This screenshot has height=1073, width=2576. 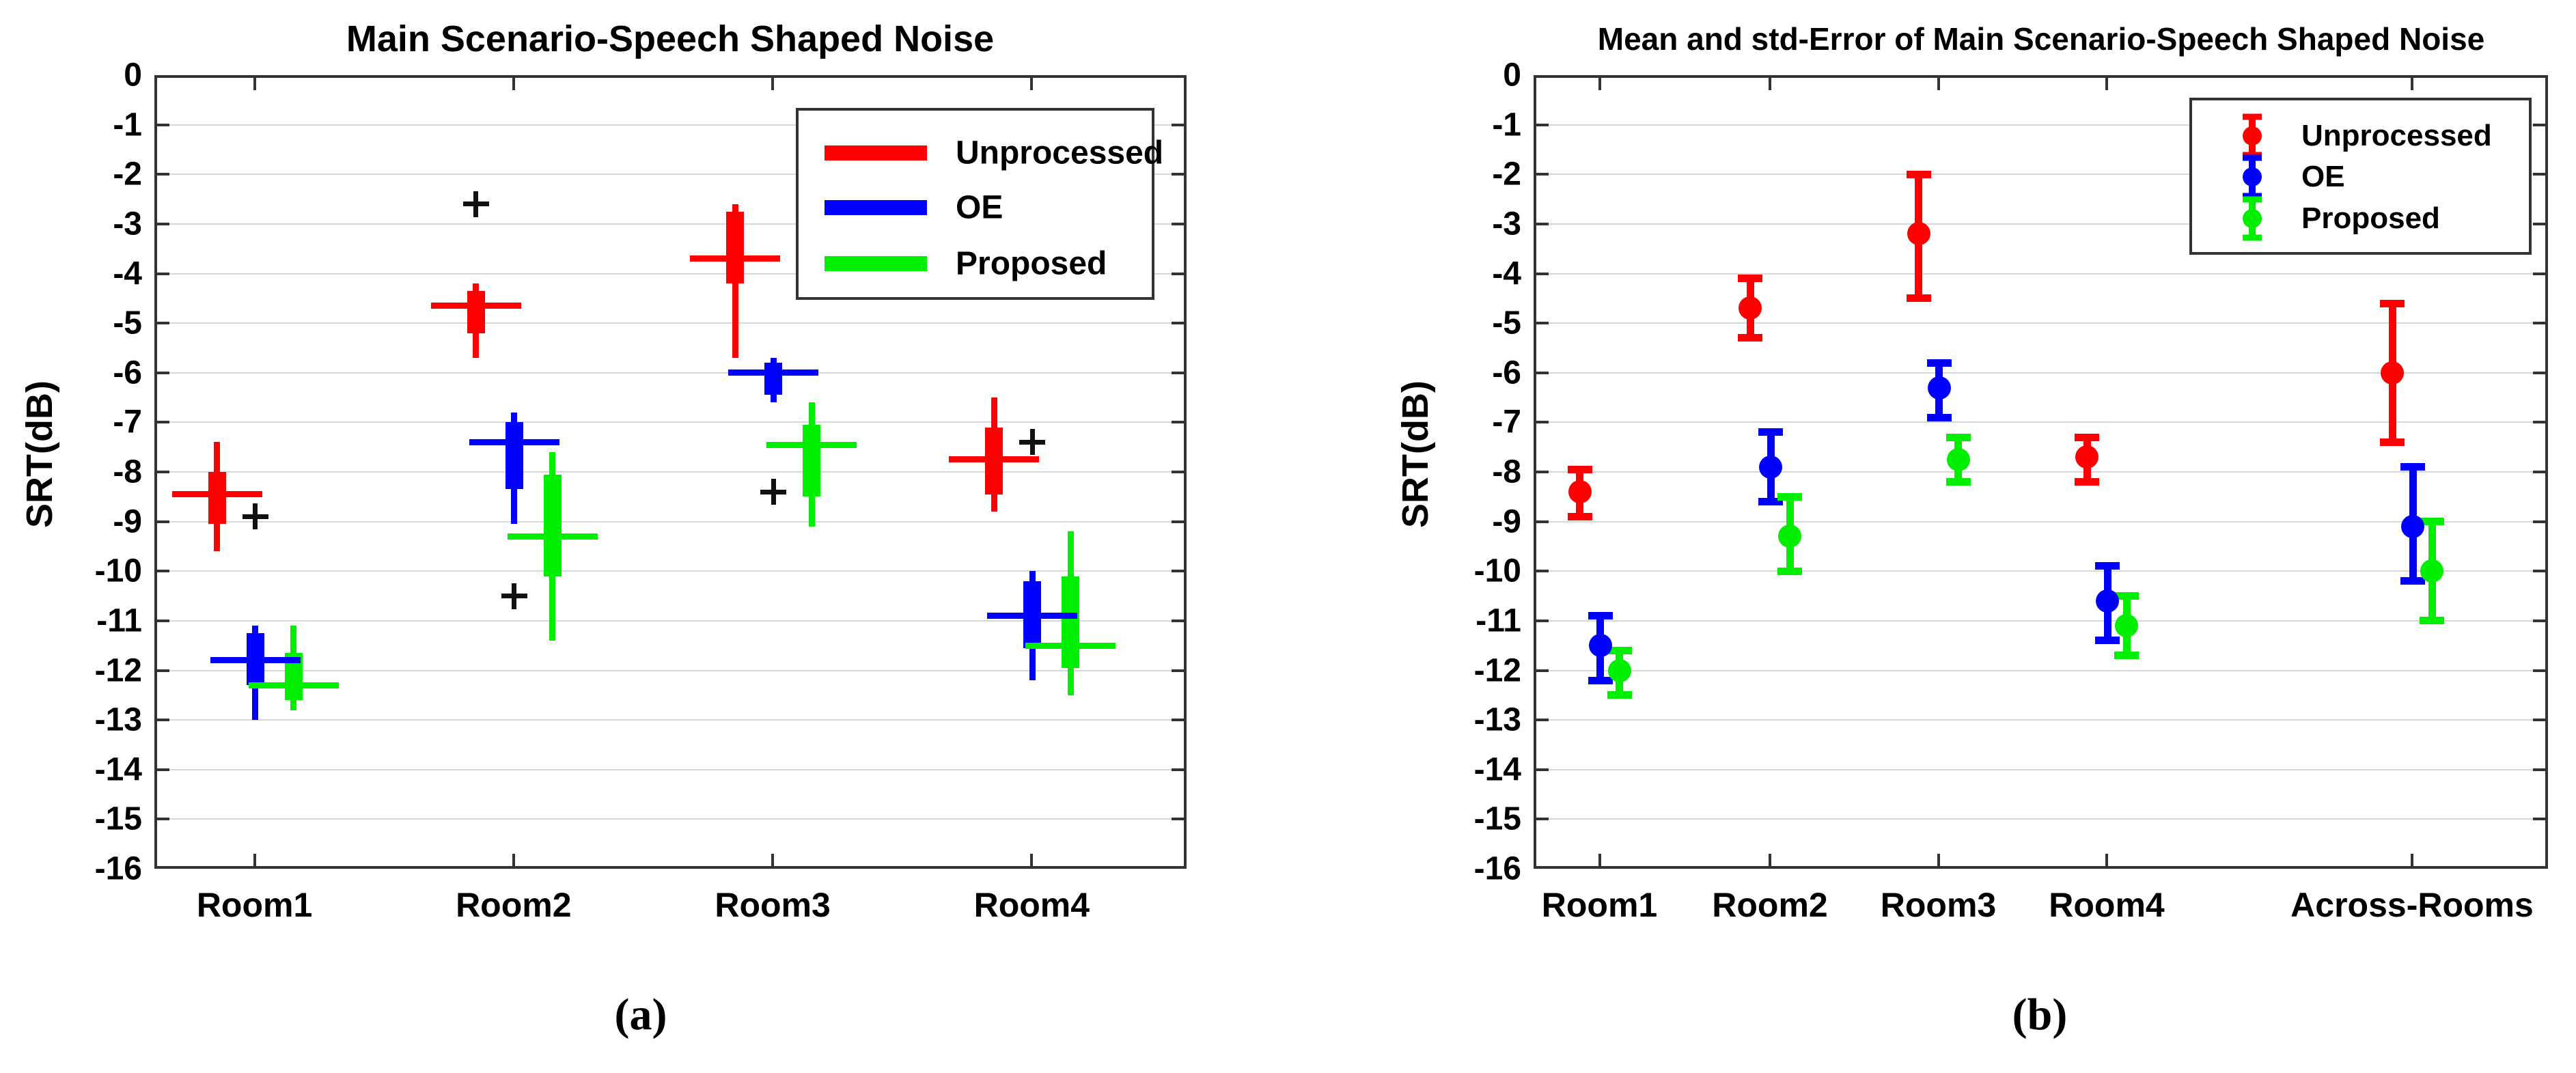 I want to click on x-category-label: Across-Rooms, so click(x=2412, y=905).